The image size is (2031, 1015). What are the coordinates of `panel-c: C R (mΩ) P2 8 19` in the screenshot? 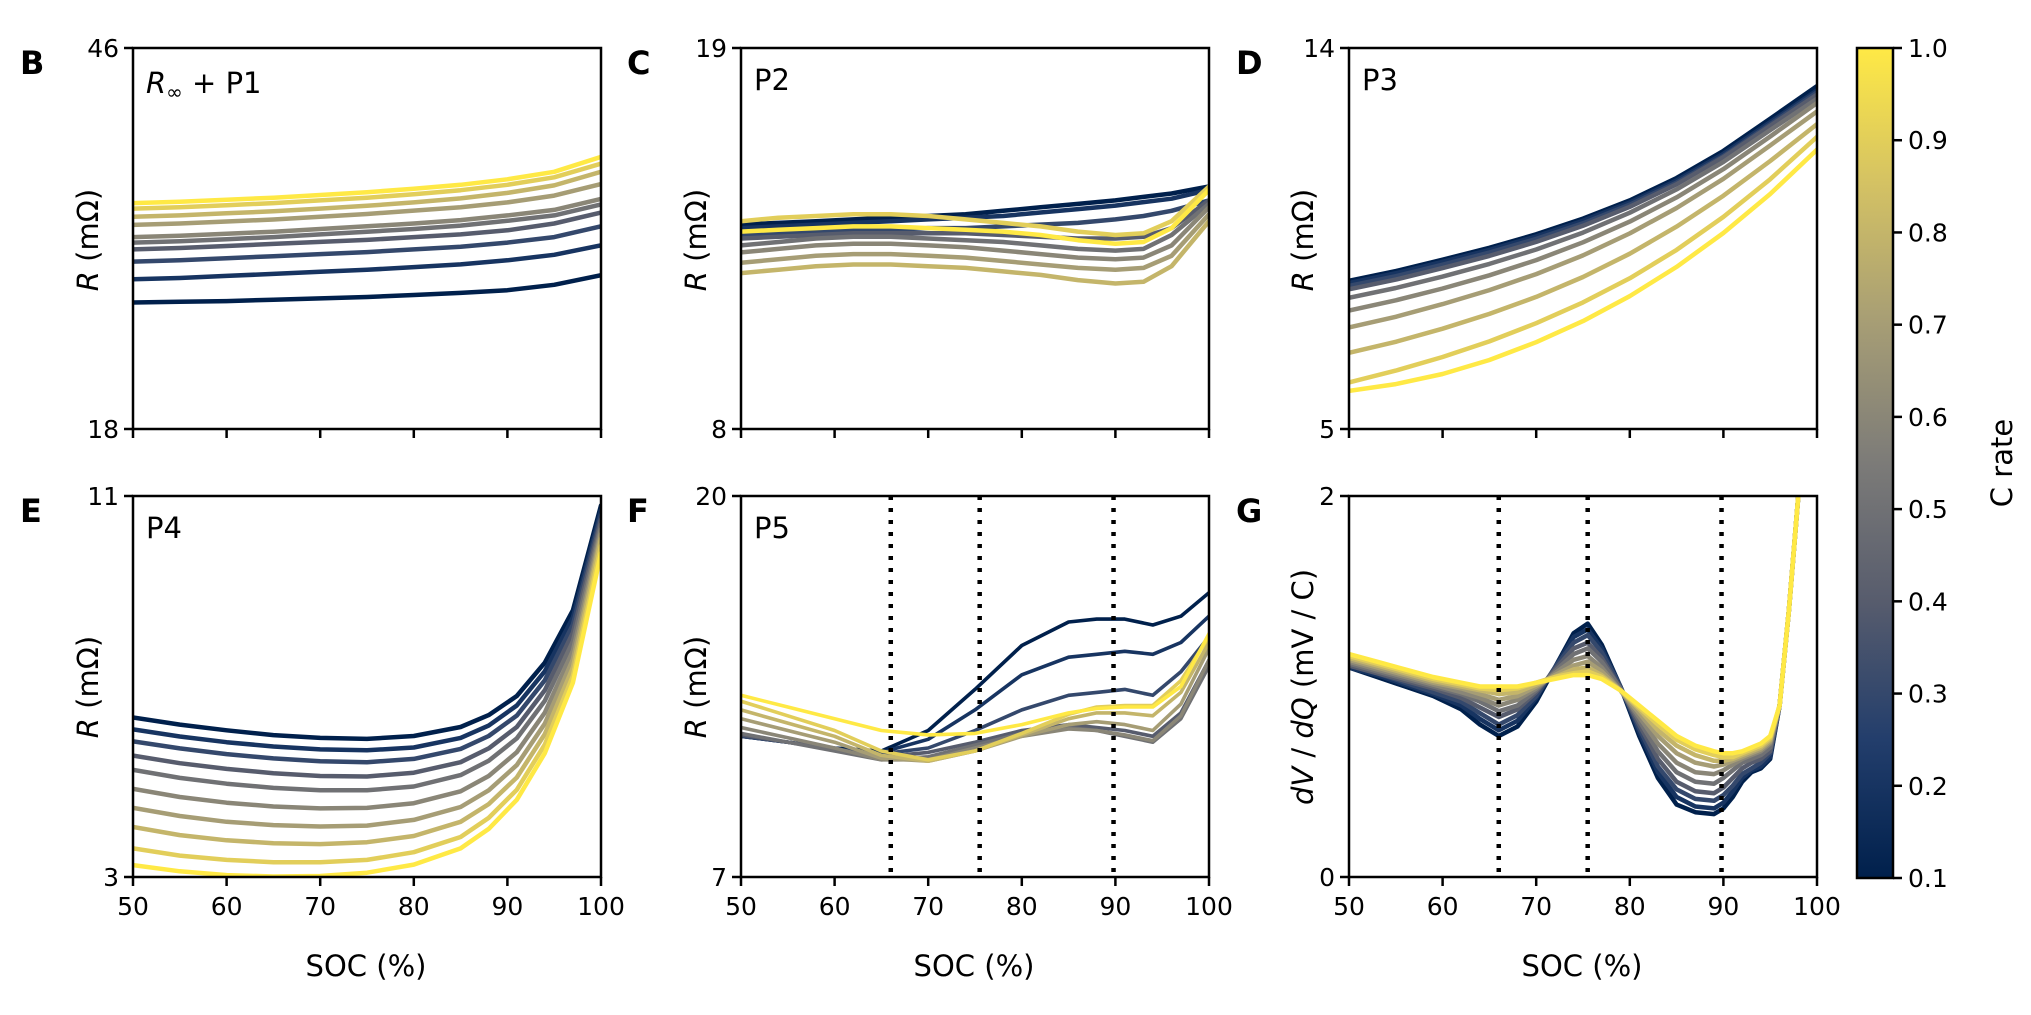 It's located at (919, 239).